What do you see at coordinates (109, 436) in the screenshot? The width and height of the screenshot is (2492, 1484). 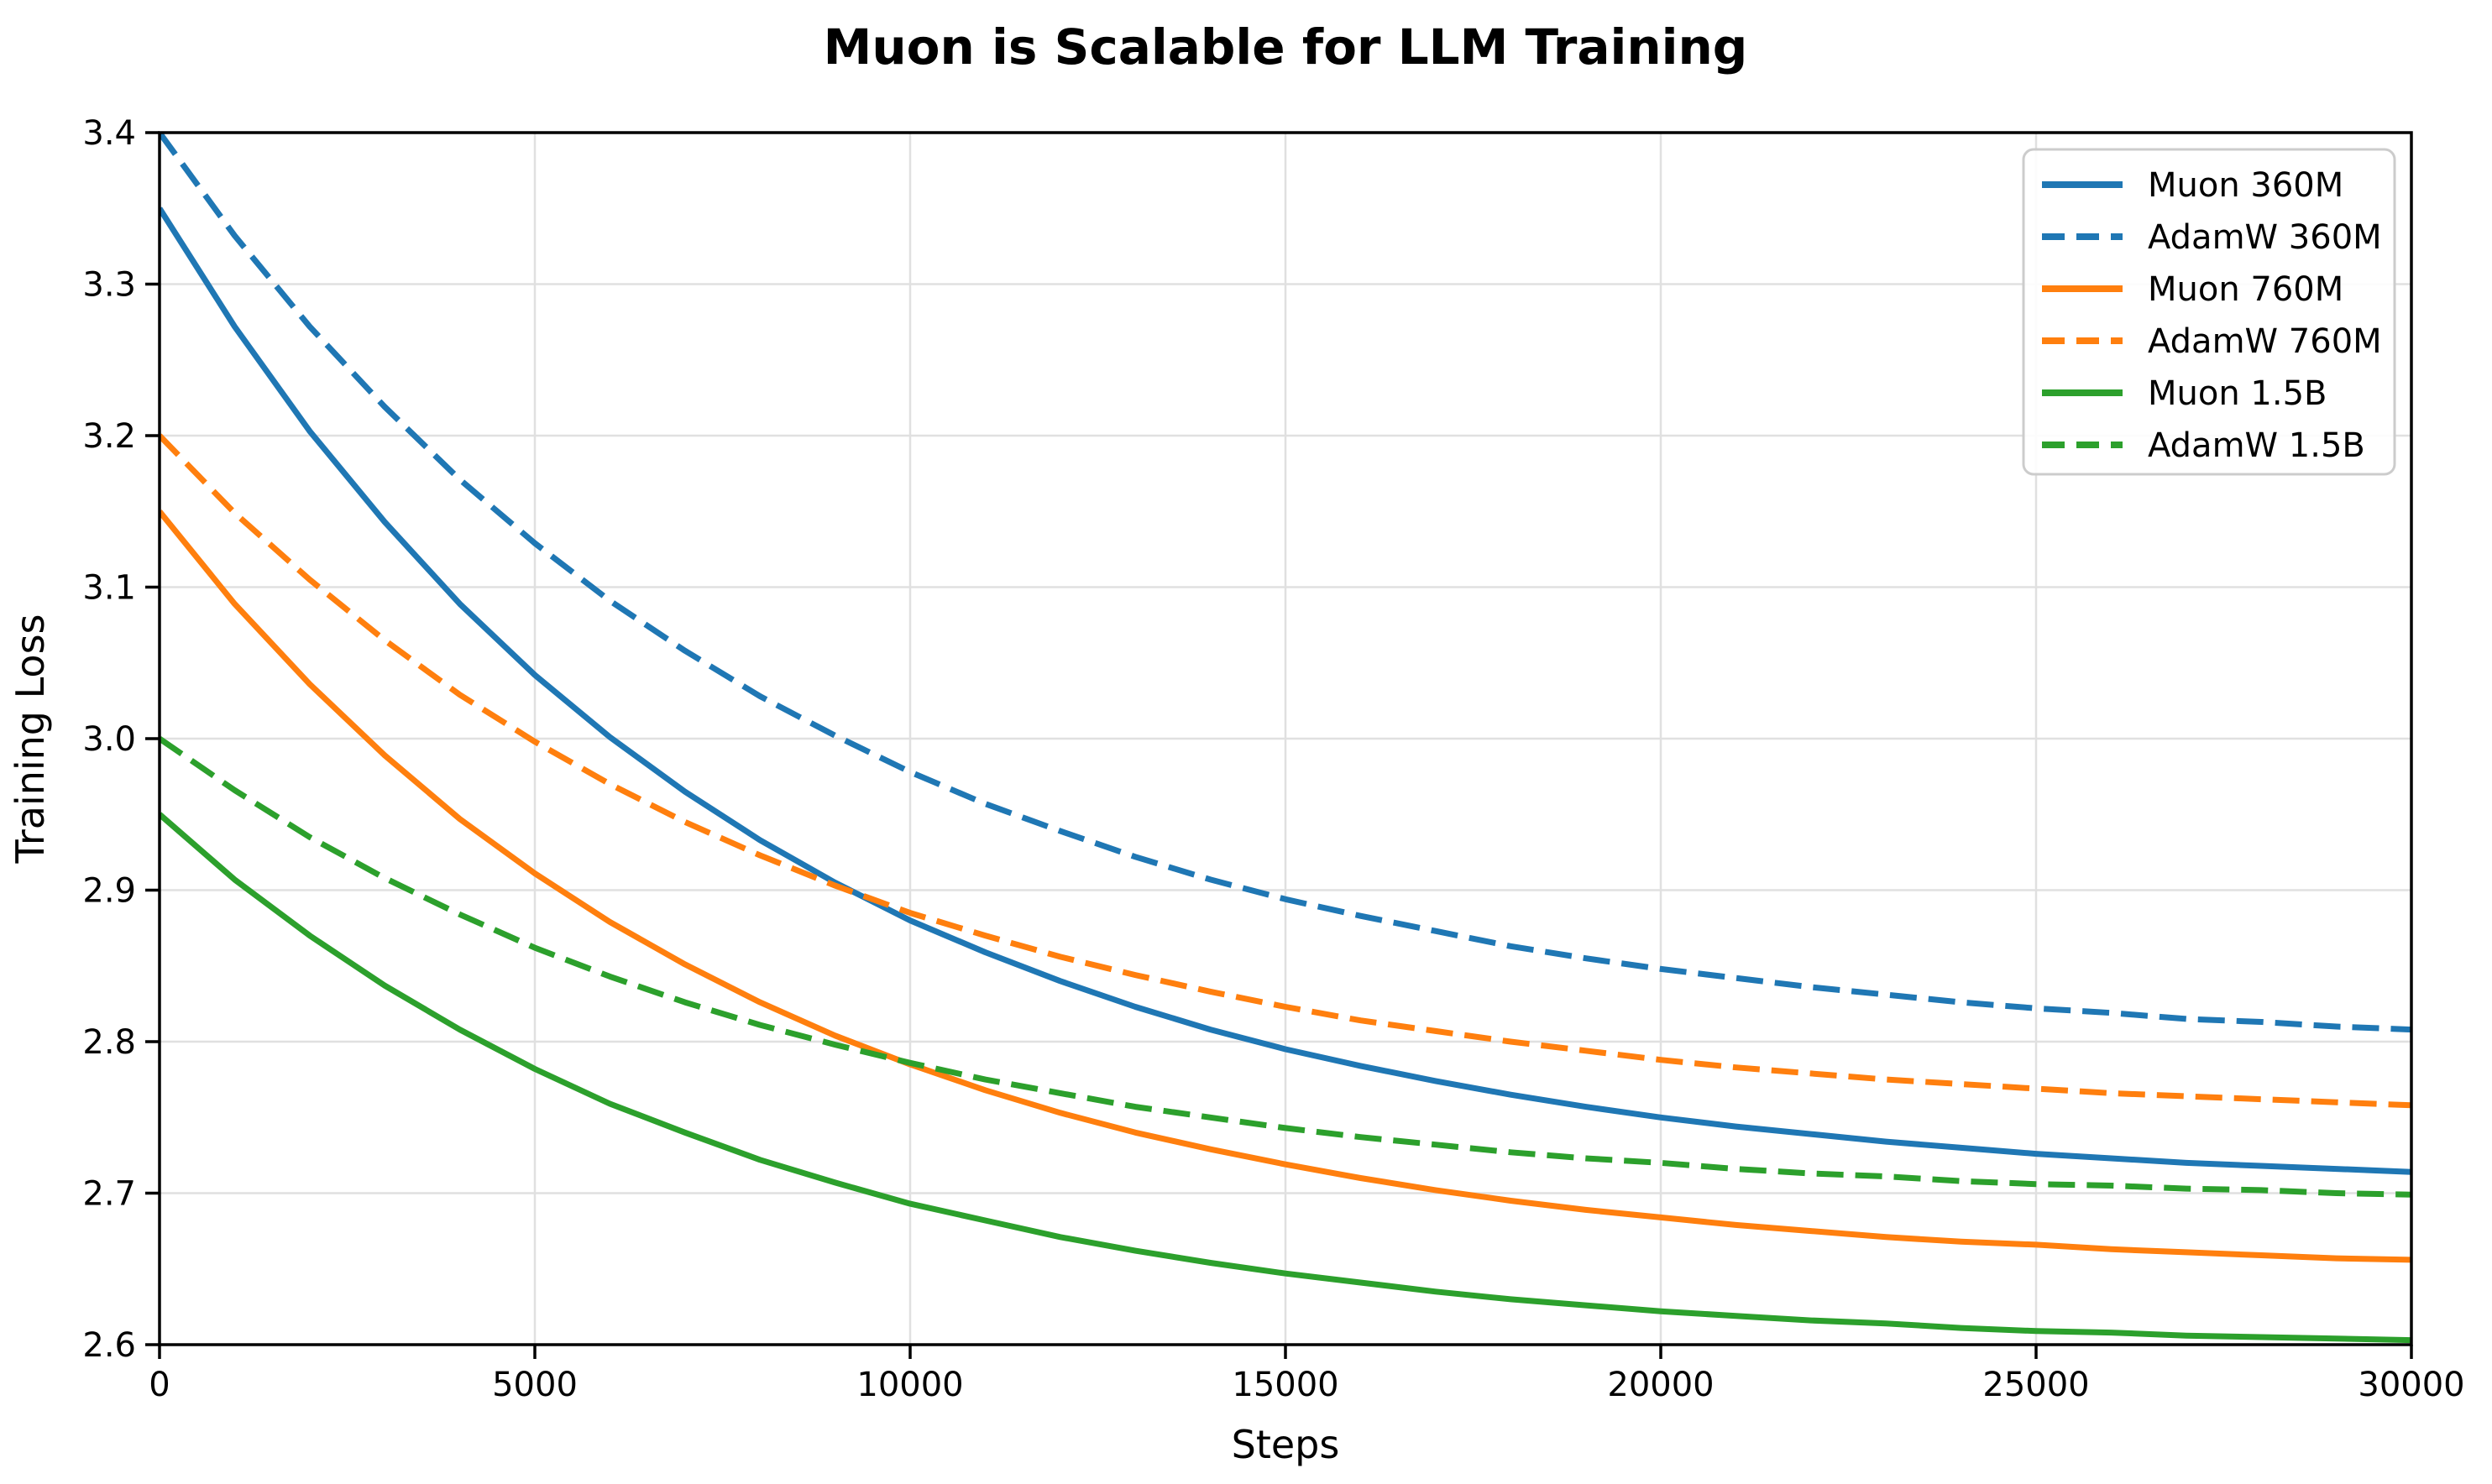 I see `y-tick-label: 3.2` at bounding box center [109, 436].